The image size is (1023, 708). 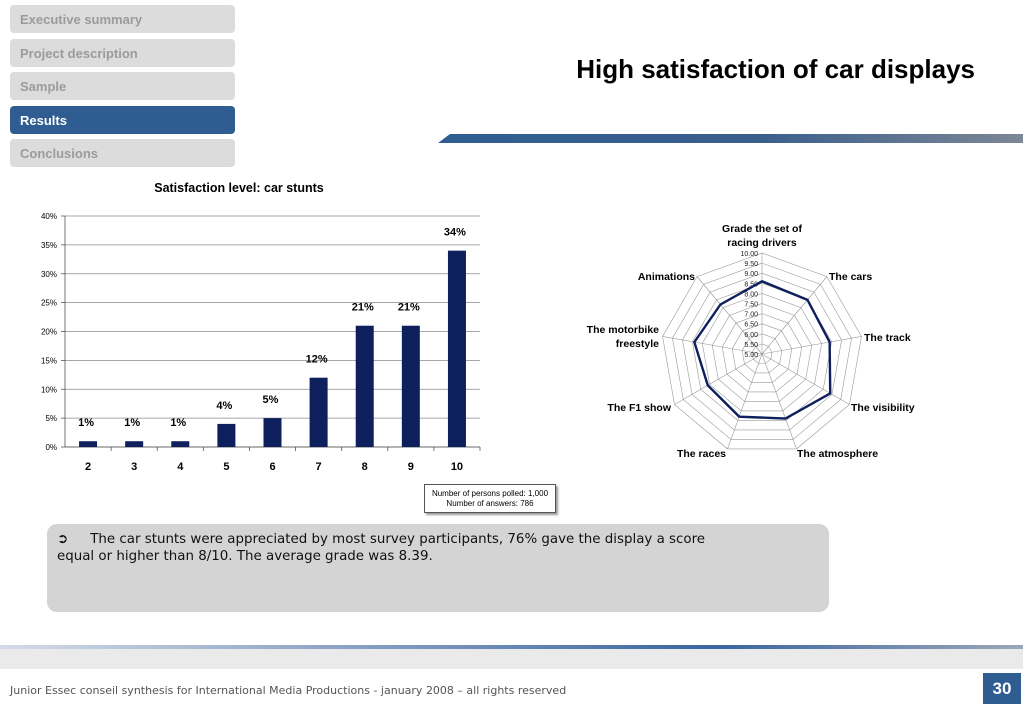 I want to click on radar-axis-label: The visibility, so click(x=883, y=408).